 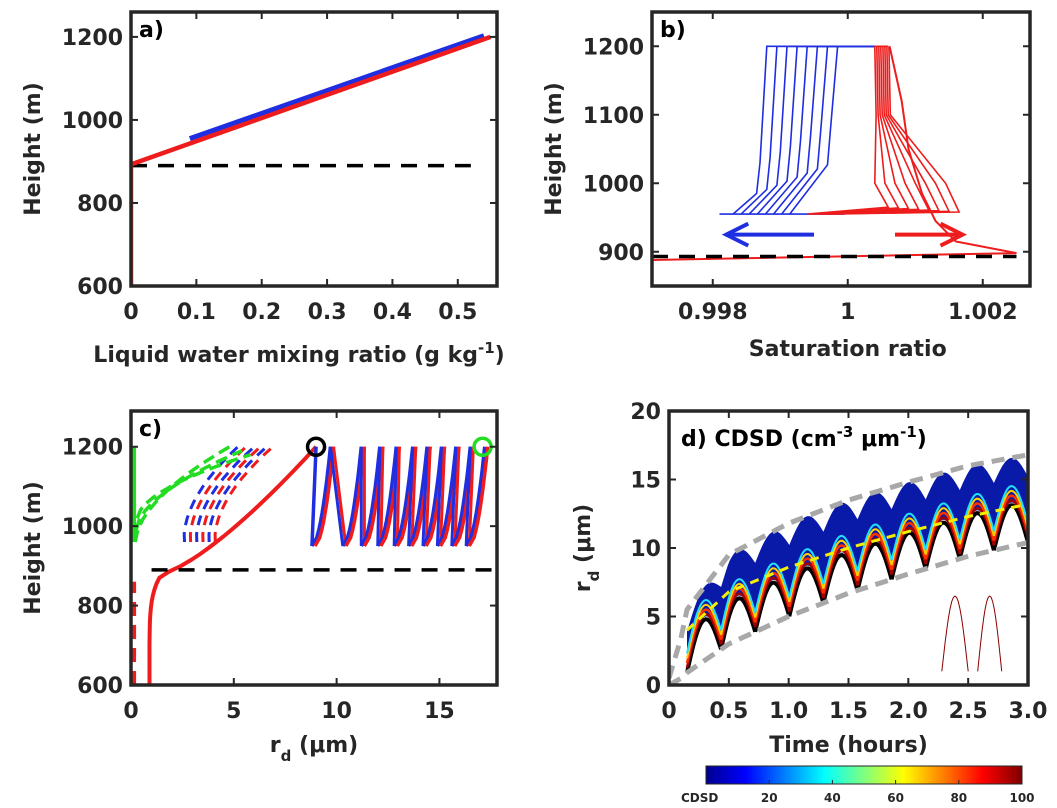 I want to click on panel-a-frame, so click(x=314, y=149).